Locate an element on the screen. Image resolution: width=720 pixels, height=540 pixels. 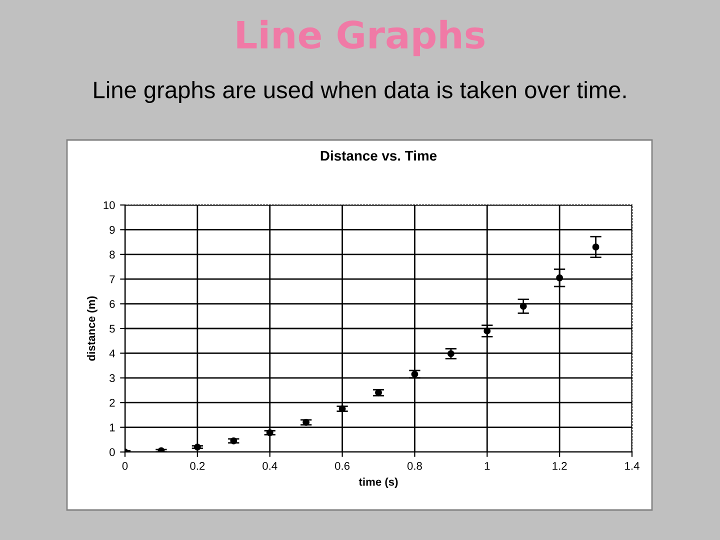
y-axis-title: distance (m) is located at coordinates (92, 328).